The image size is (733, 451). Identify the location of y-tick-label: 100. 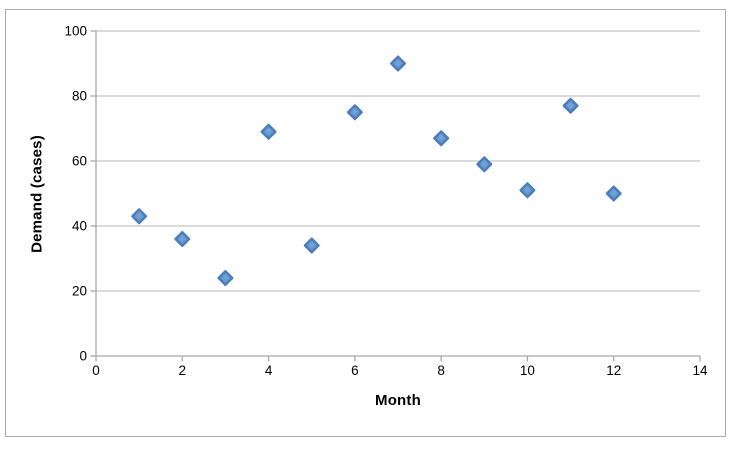
(75, 31).